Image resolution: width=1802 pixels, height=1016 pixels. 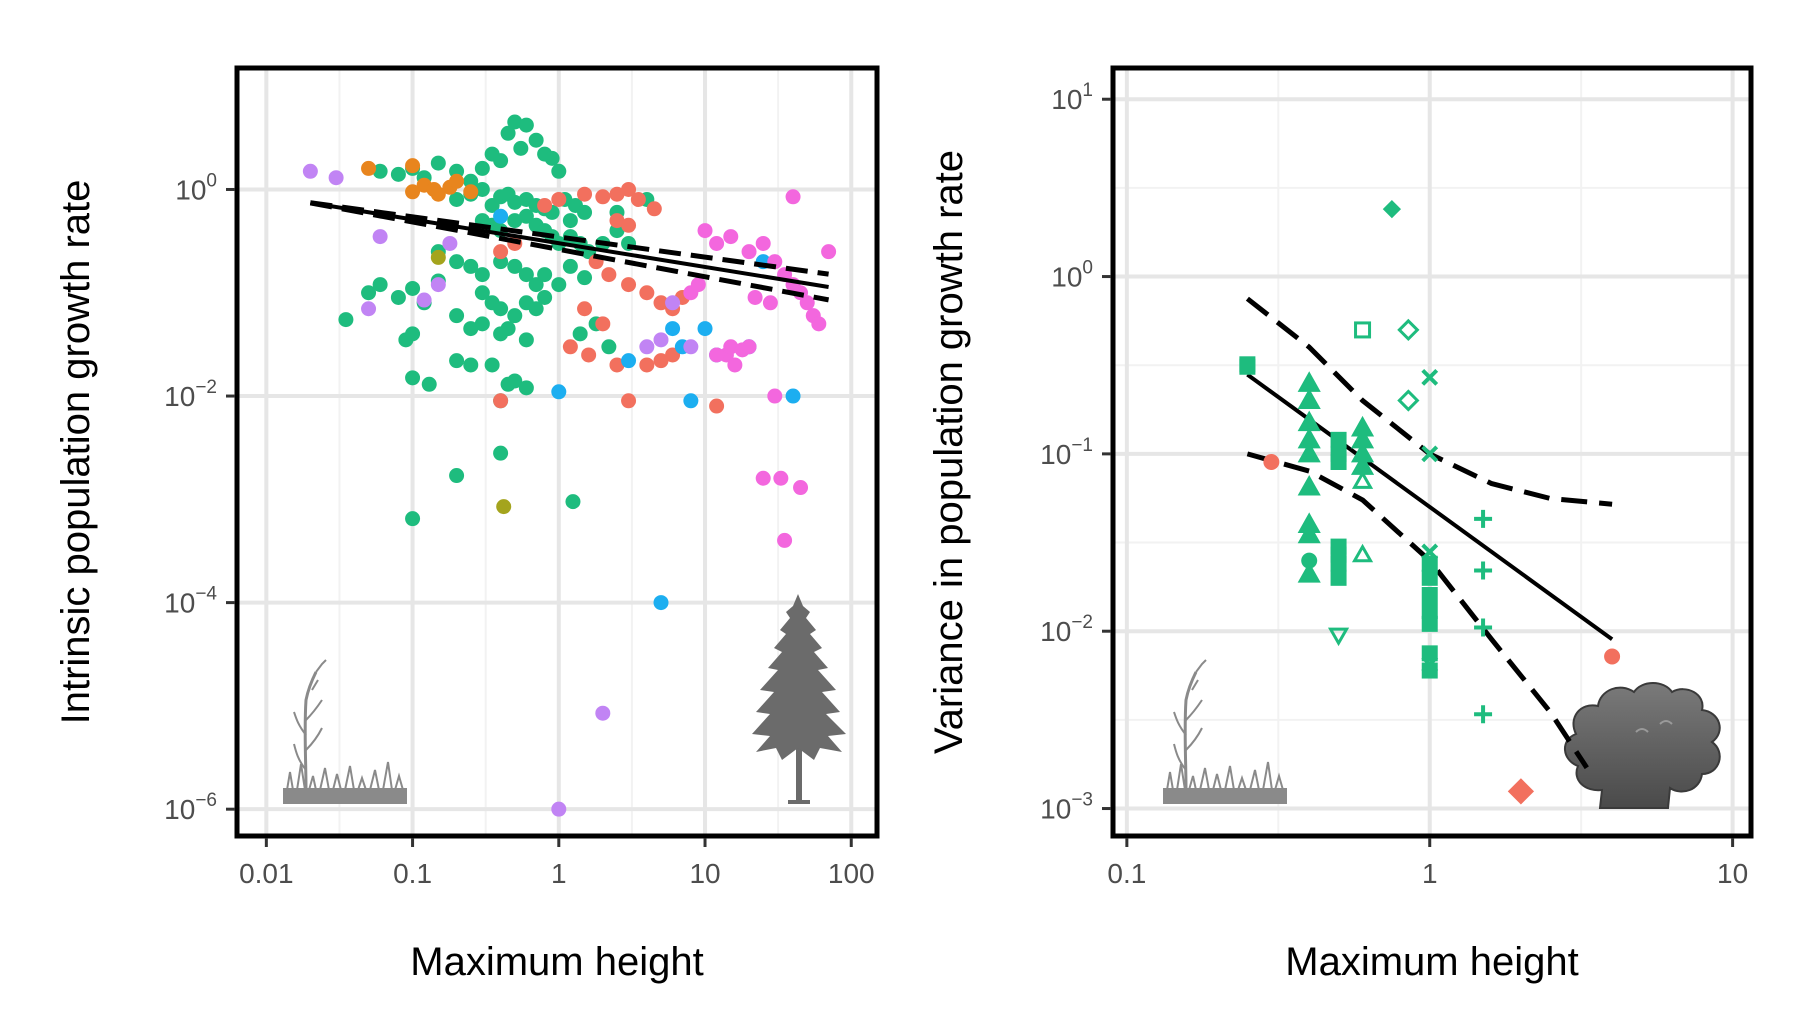 I want to click on y-tick-label: 10⁻⁴, so click(x=190, y=601).